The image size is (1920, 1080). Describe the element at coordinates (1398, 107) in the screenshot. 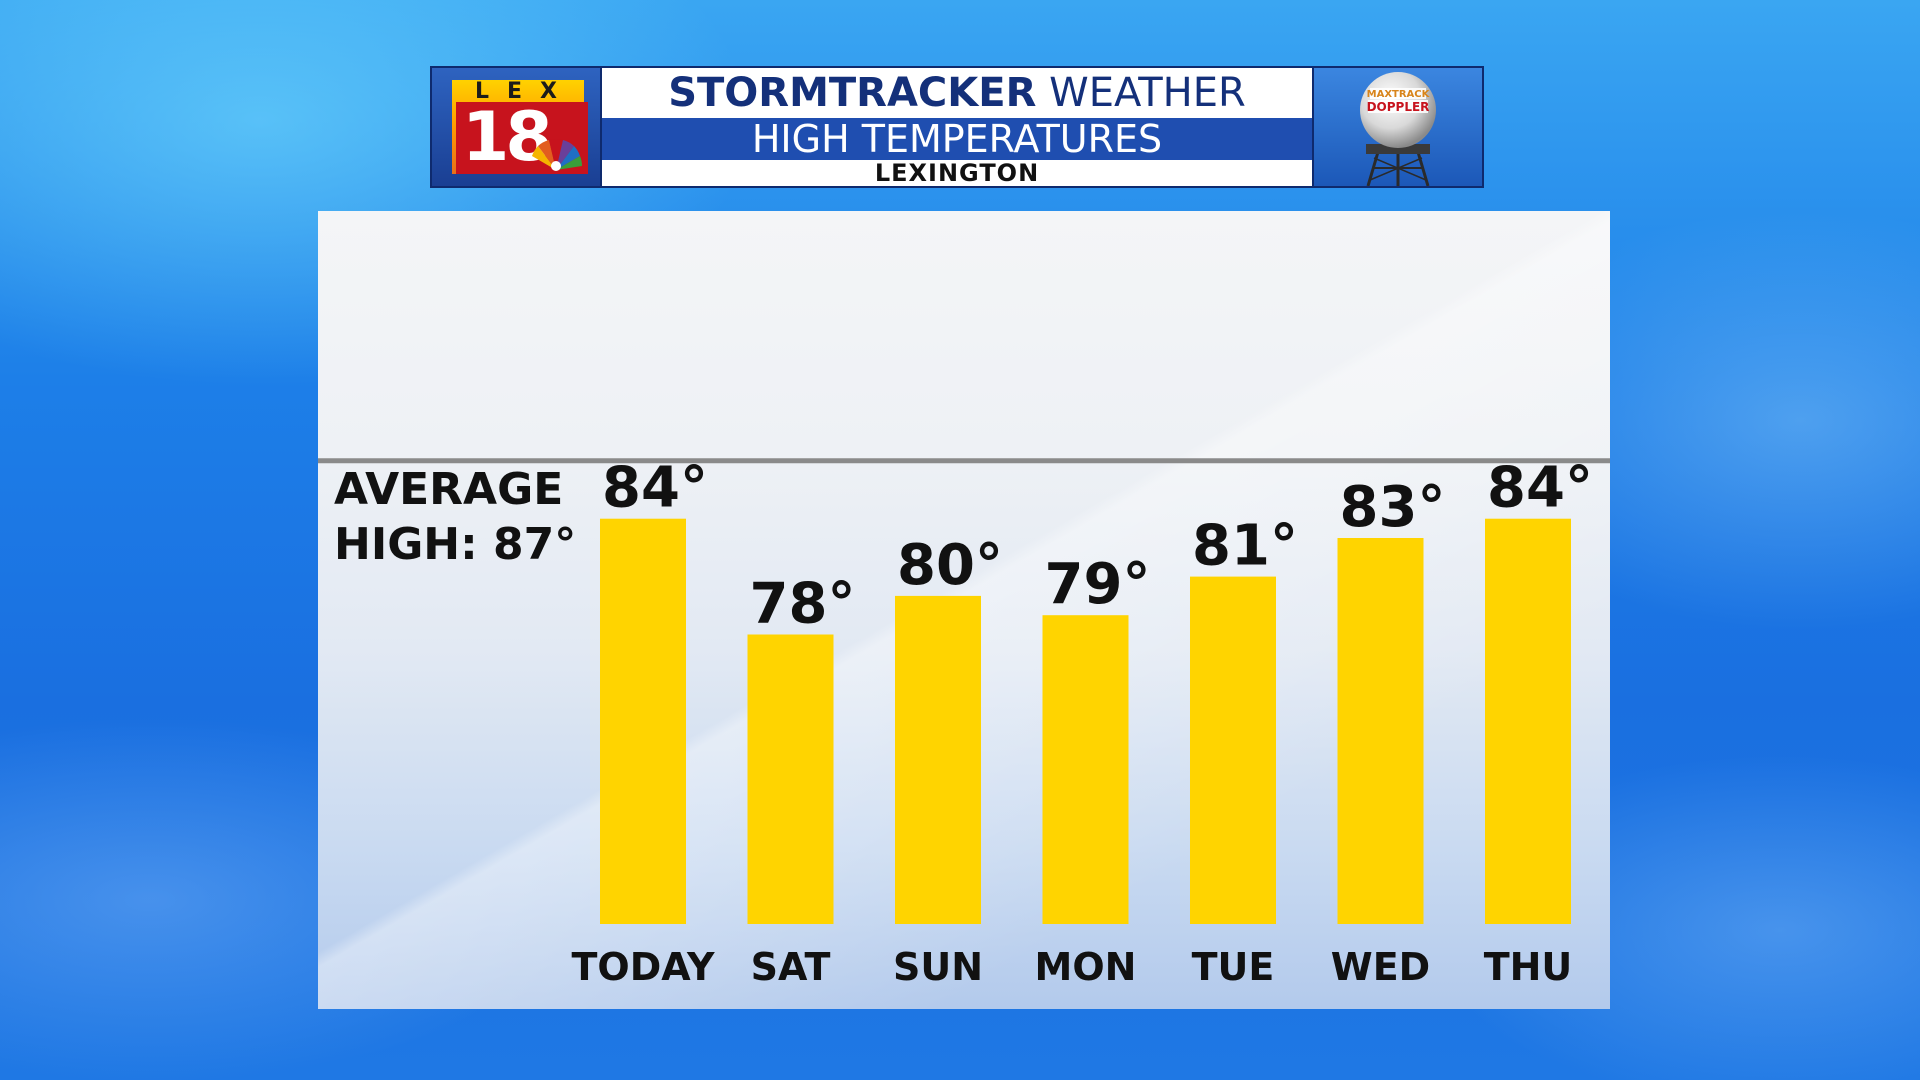

I see `doppler-text-bottom: DOPPLER` at that location.